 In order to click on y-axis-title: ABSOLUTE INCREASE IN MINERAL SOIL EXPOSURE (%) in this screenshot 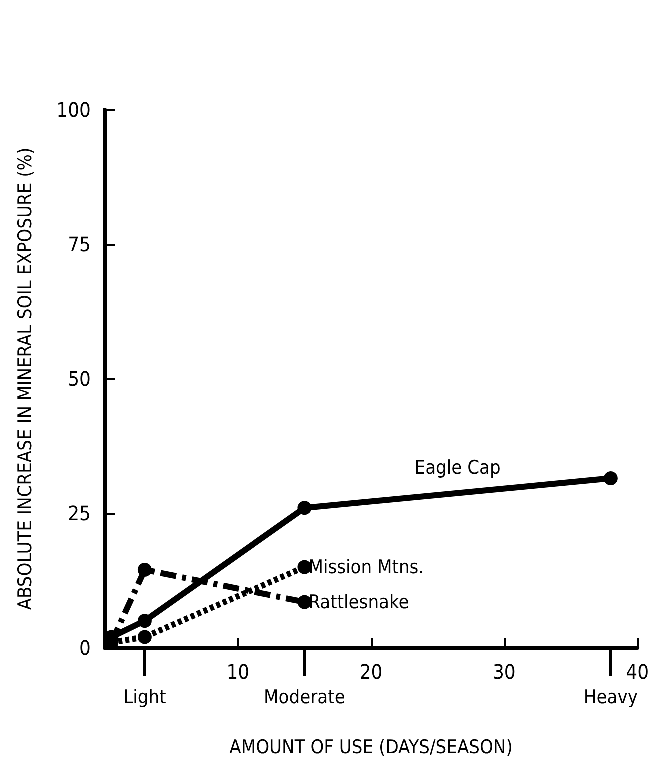, I will do `click(25, 379)`.